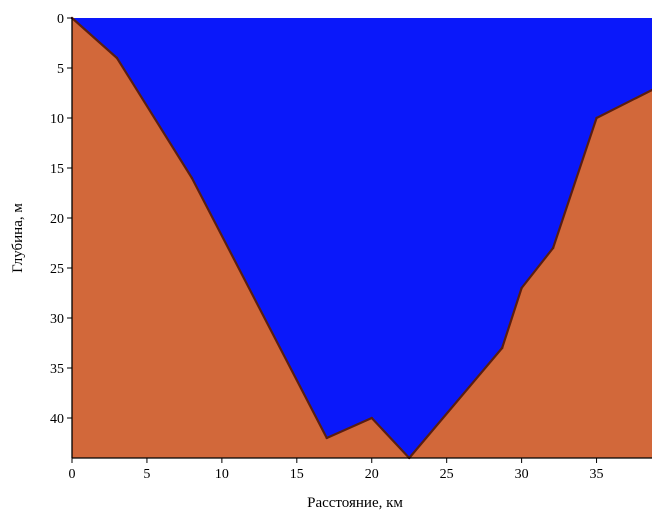 The width and height of the screenshot is (652, 513). Describe the element at coordinates (60, 19) in the screenshot. I see `y-tick-label-0: 0` at that location.